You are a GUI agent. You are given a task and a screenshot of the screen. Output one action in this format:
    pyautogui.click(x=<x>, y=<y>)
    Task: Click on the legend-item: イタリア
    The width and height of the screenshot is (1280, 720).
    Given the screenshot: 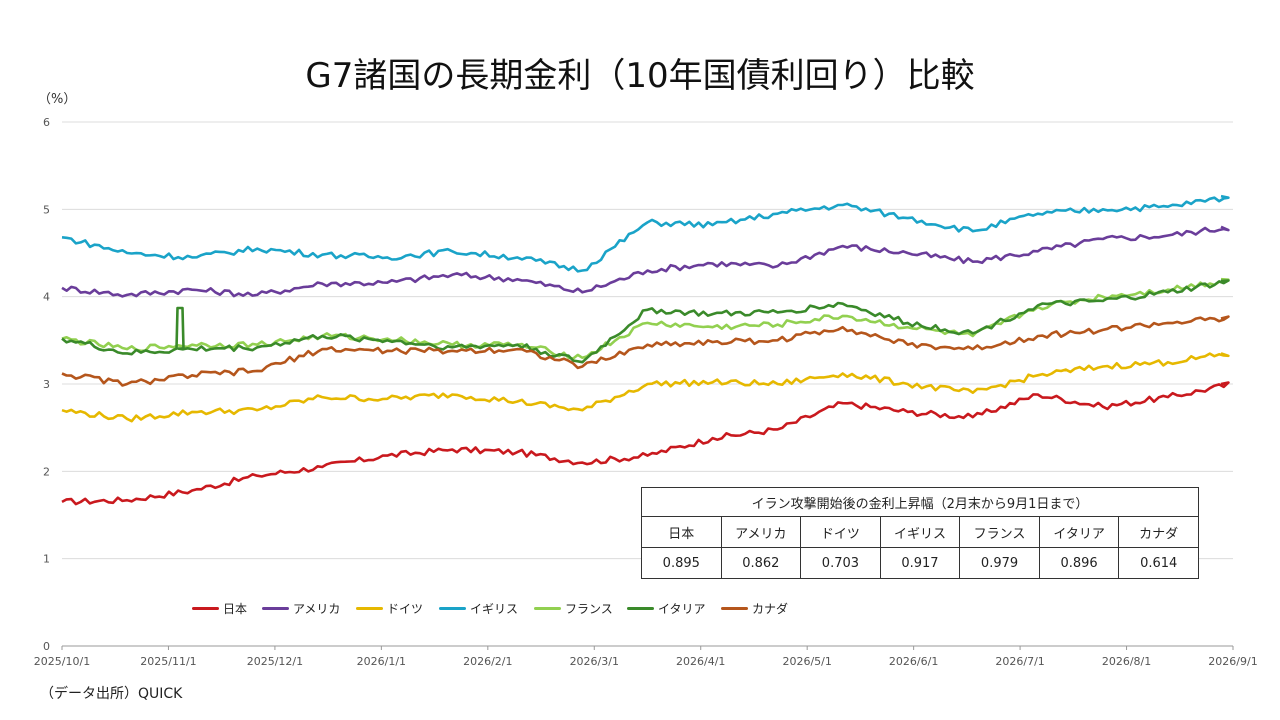 What is the action you would take?
    pyautogui.click(x=674, y=608)
    